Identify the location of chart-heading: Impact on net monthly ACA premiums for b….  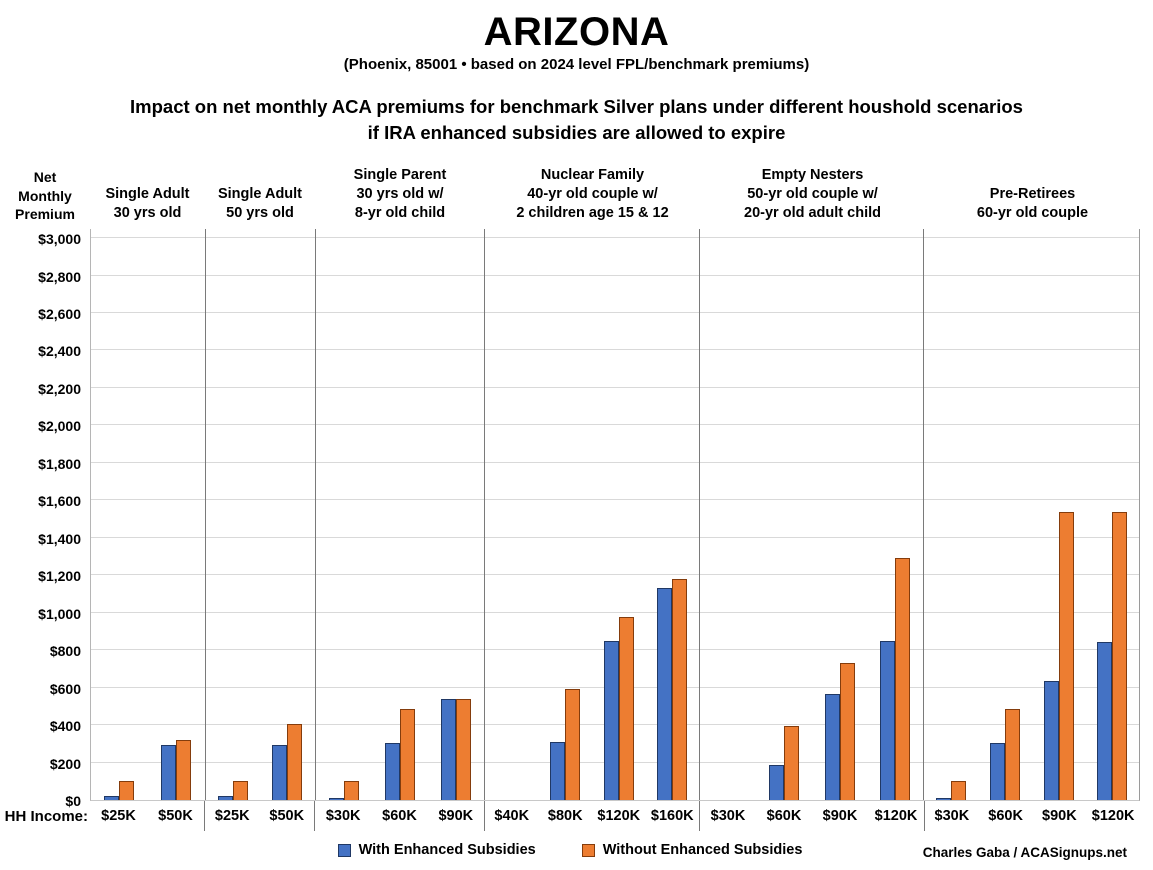
(576, 119).